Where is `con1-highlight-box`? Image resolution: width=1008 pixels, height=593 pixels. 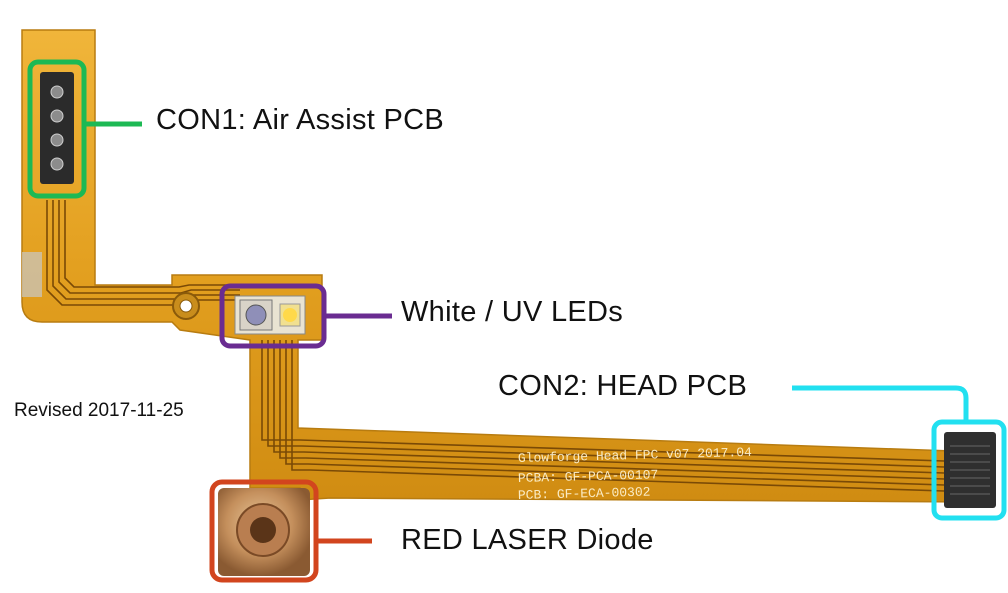 con1-highlight-box is located at coordinates (57, 129).